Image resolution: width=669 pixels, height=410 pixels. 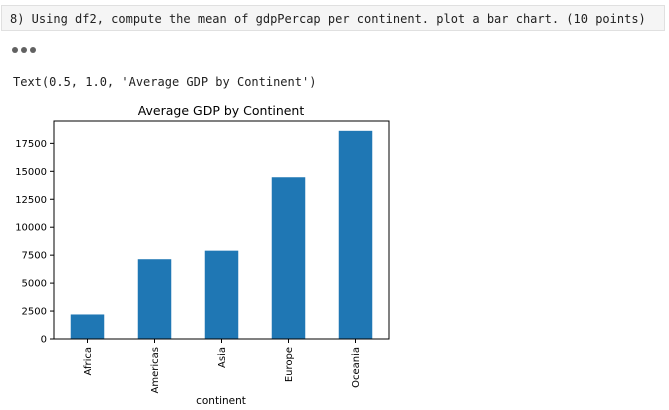 I want to click on x-tick-label-americas: Americas, so click(x=155, y=370).